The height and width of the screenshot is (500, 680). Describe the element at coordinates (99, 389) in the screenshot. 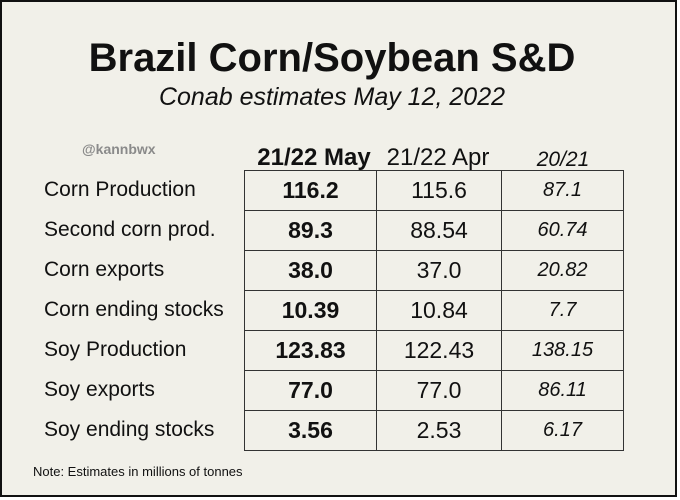

I see `row-label: Soy exports` at that location.